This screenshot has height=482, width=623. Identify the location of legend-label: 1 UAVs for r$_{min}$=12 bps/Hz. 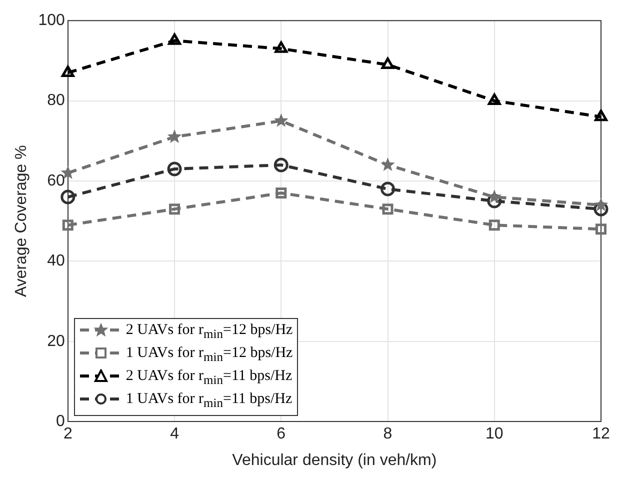
(209, 354).